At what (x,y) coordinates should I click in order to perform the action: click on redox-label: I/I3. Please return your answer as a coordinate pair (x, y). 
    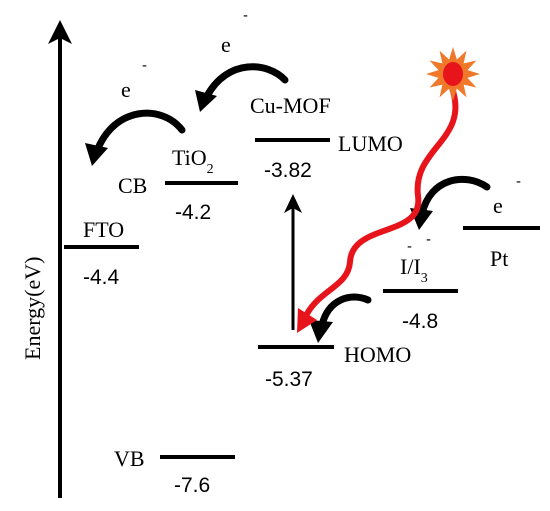
    Looking at the image, I should click on (414, 270).